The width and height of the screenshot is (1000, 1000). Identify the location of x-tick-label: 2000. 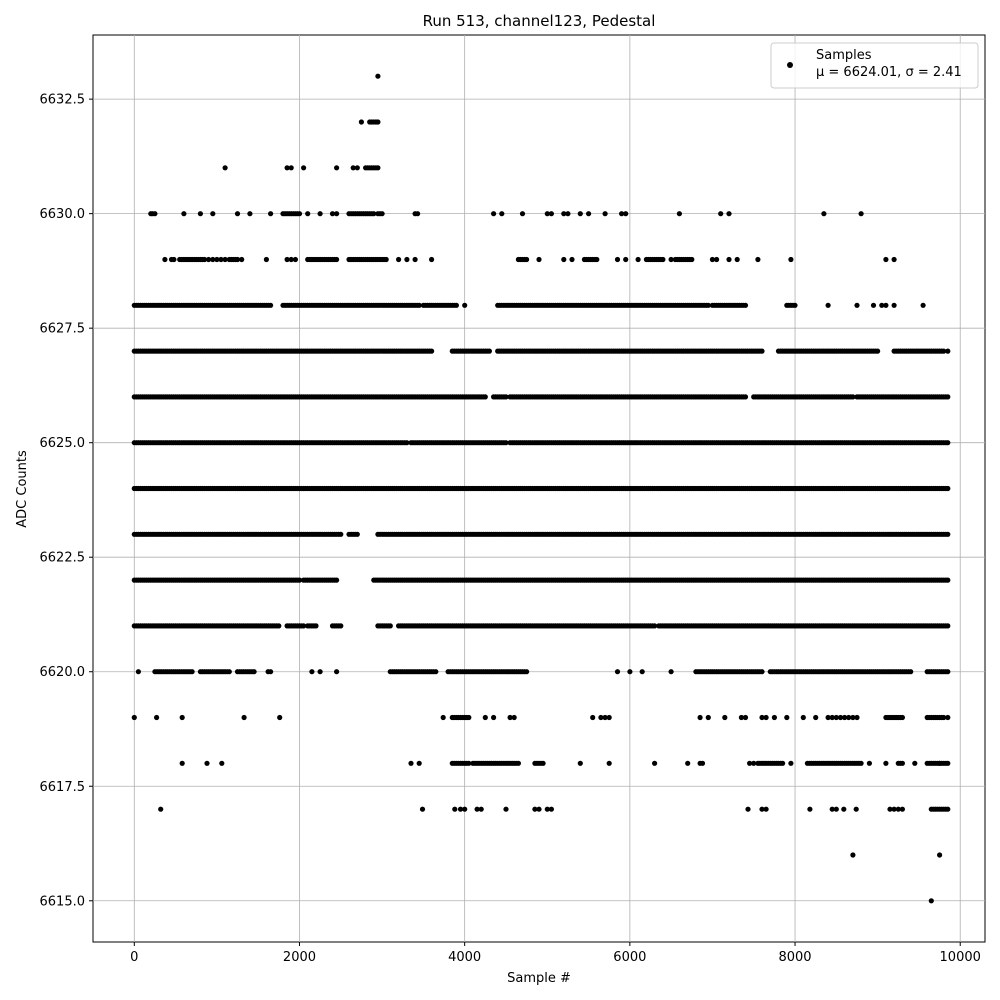
(299, 957).